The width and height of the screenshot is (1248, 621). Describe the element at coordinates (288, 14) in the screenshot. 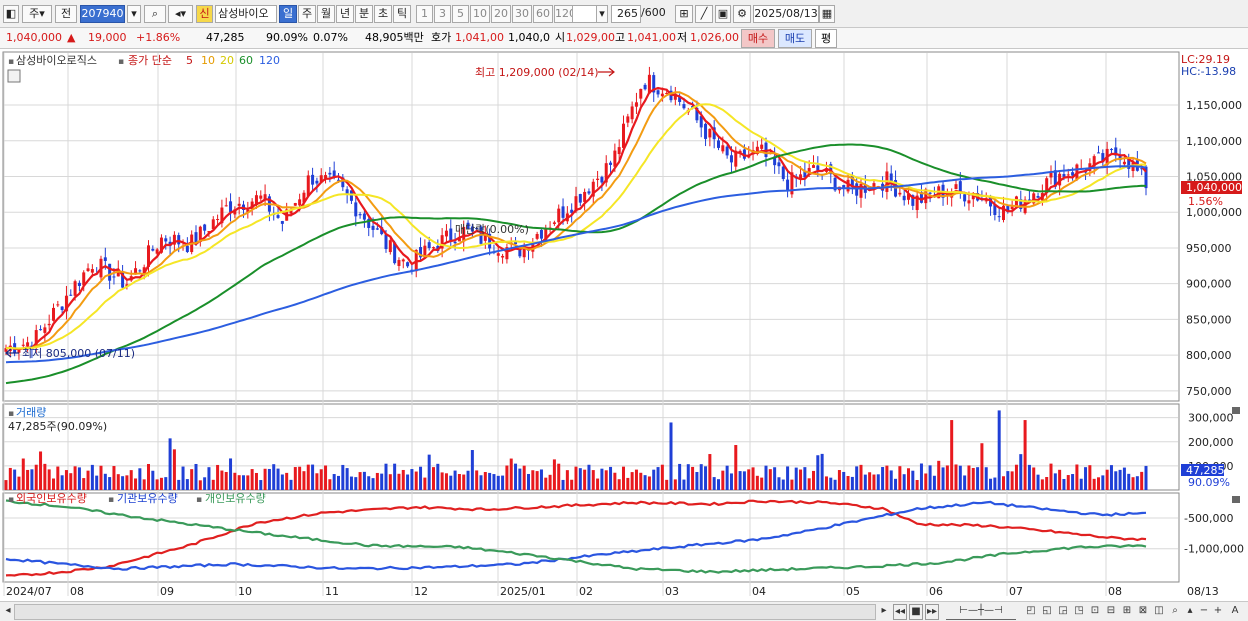

I see `period-button-0: 일` at that location.